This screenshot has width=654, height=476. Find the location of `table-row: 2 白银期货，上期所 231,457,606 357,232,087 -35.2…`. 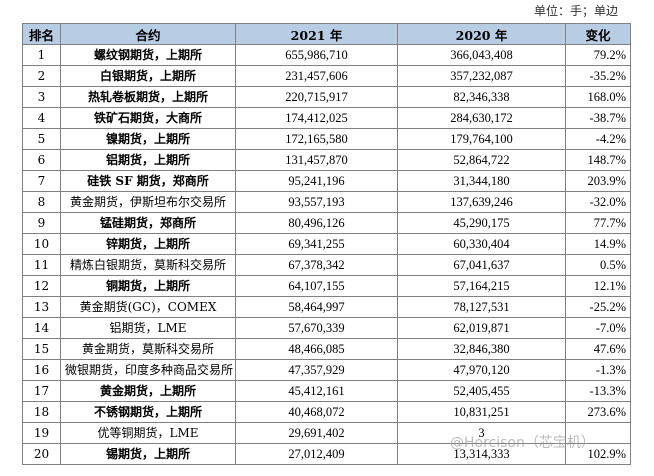

table-row: 2 白银期货，上期所 231,457,606 357,232,087 -35.2… is located at coordinates (326, 76).